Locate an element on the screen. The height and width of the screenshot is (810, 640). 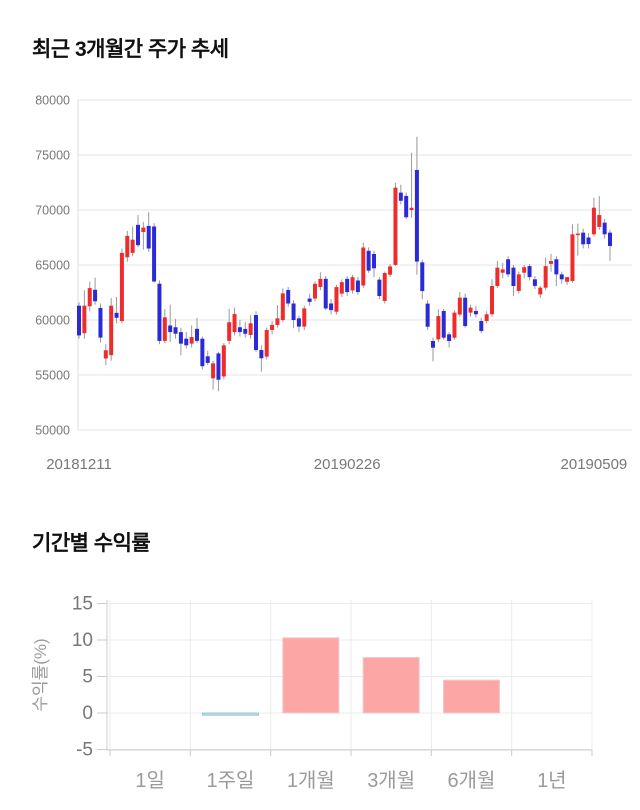
x-axis-category-label: 3개월 is located at coordinates (391, 780).